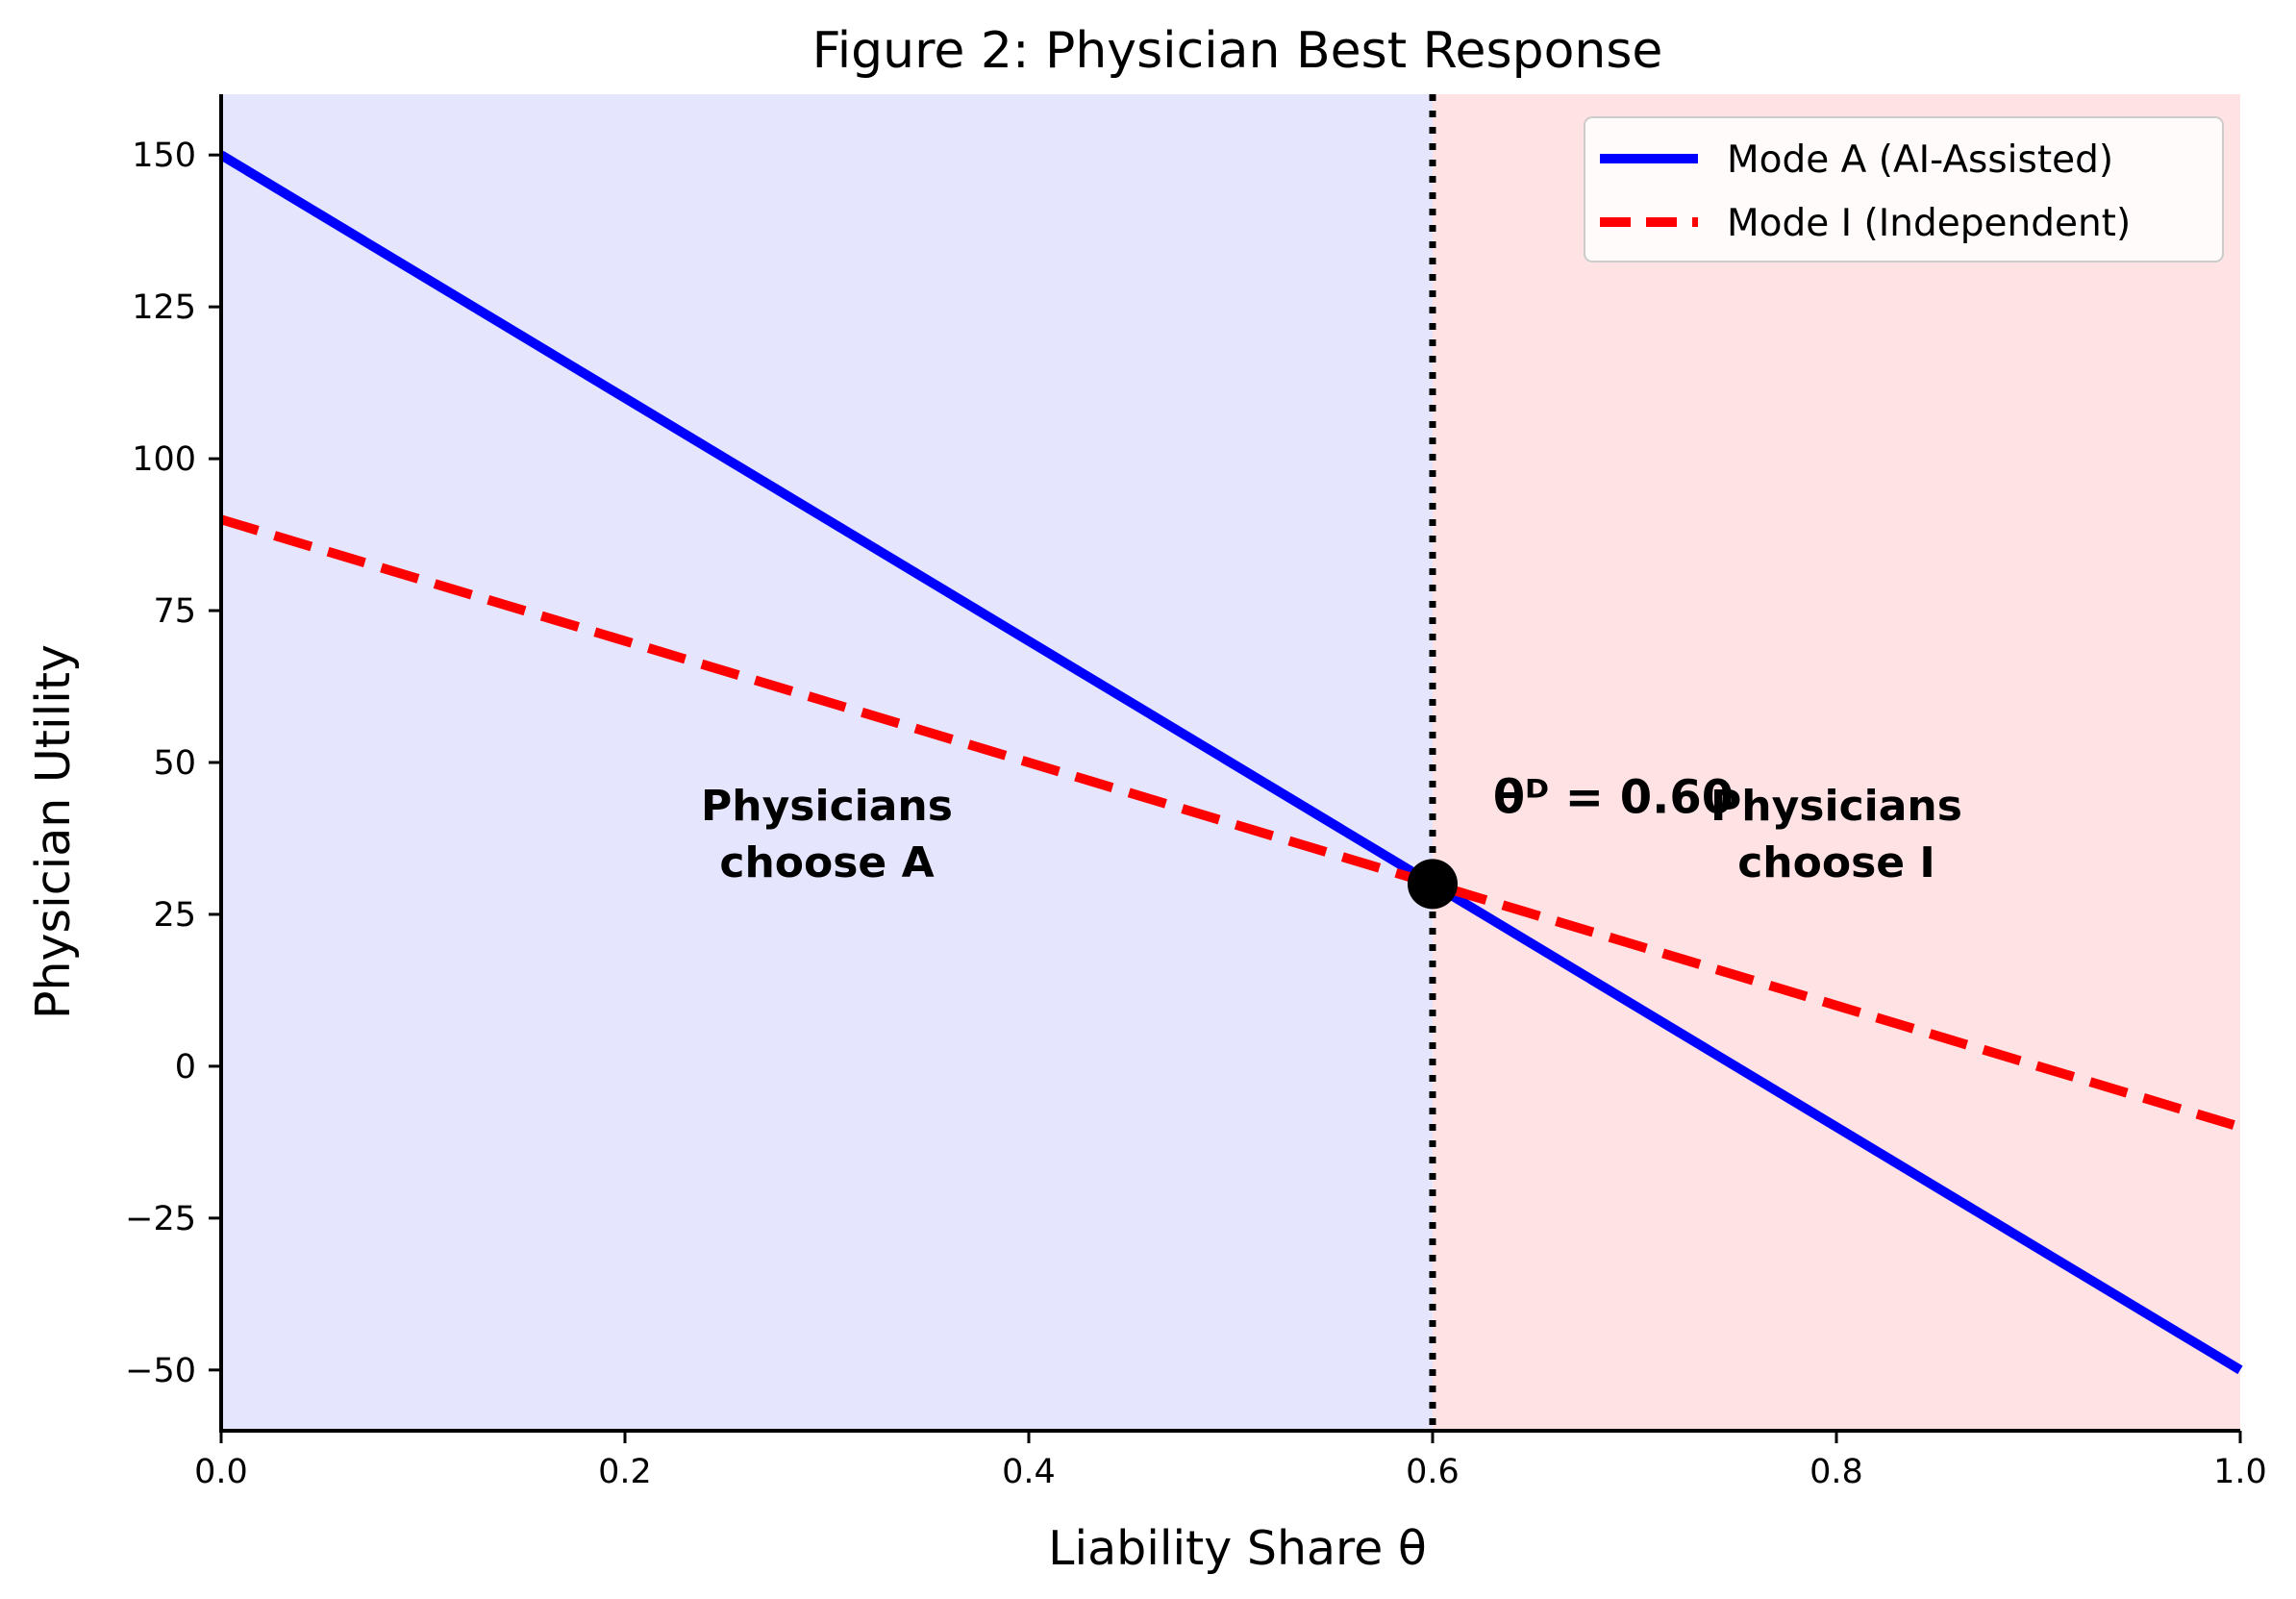 The image size is (2296, 1599). Describe the element at coordinates (1237, 51) in the screenshot. I see `chart-title: Figure 2: Physician Best Response` at that location.